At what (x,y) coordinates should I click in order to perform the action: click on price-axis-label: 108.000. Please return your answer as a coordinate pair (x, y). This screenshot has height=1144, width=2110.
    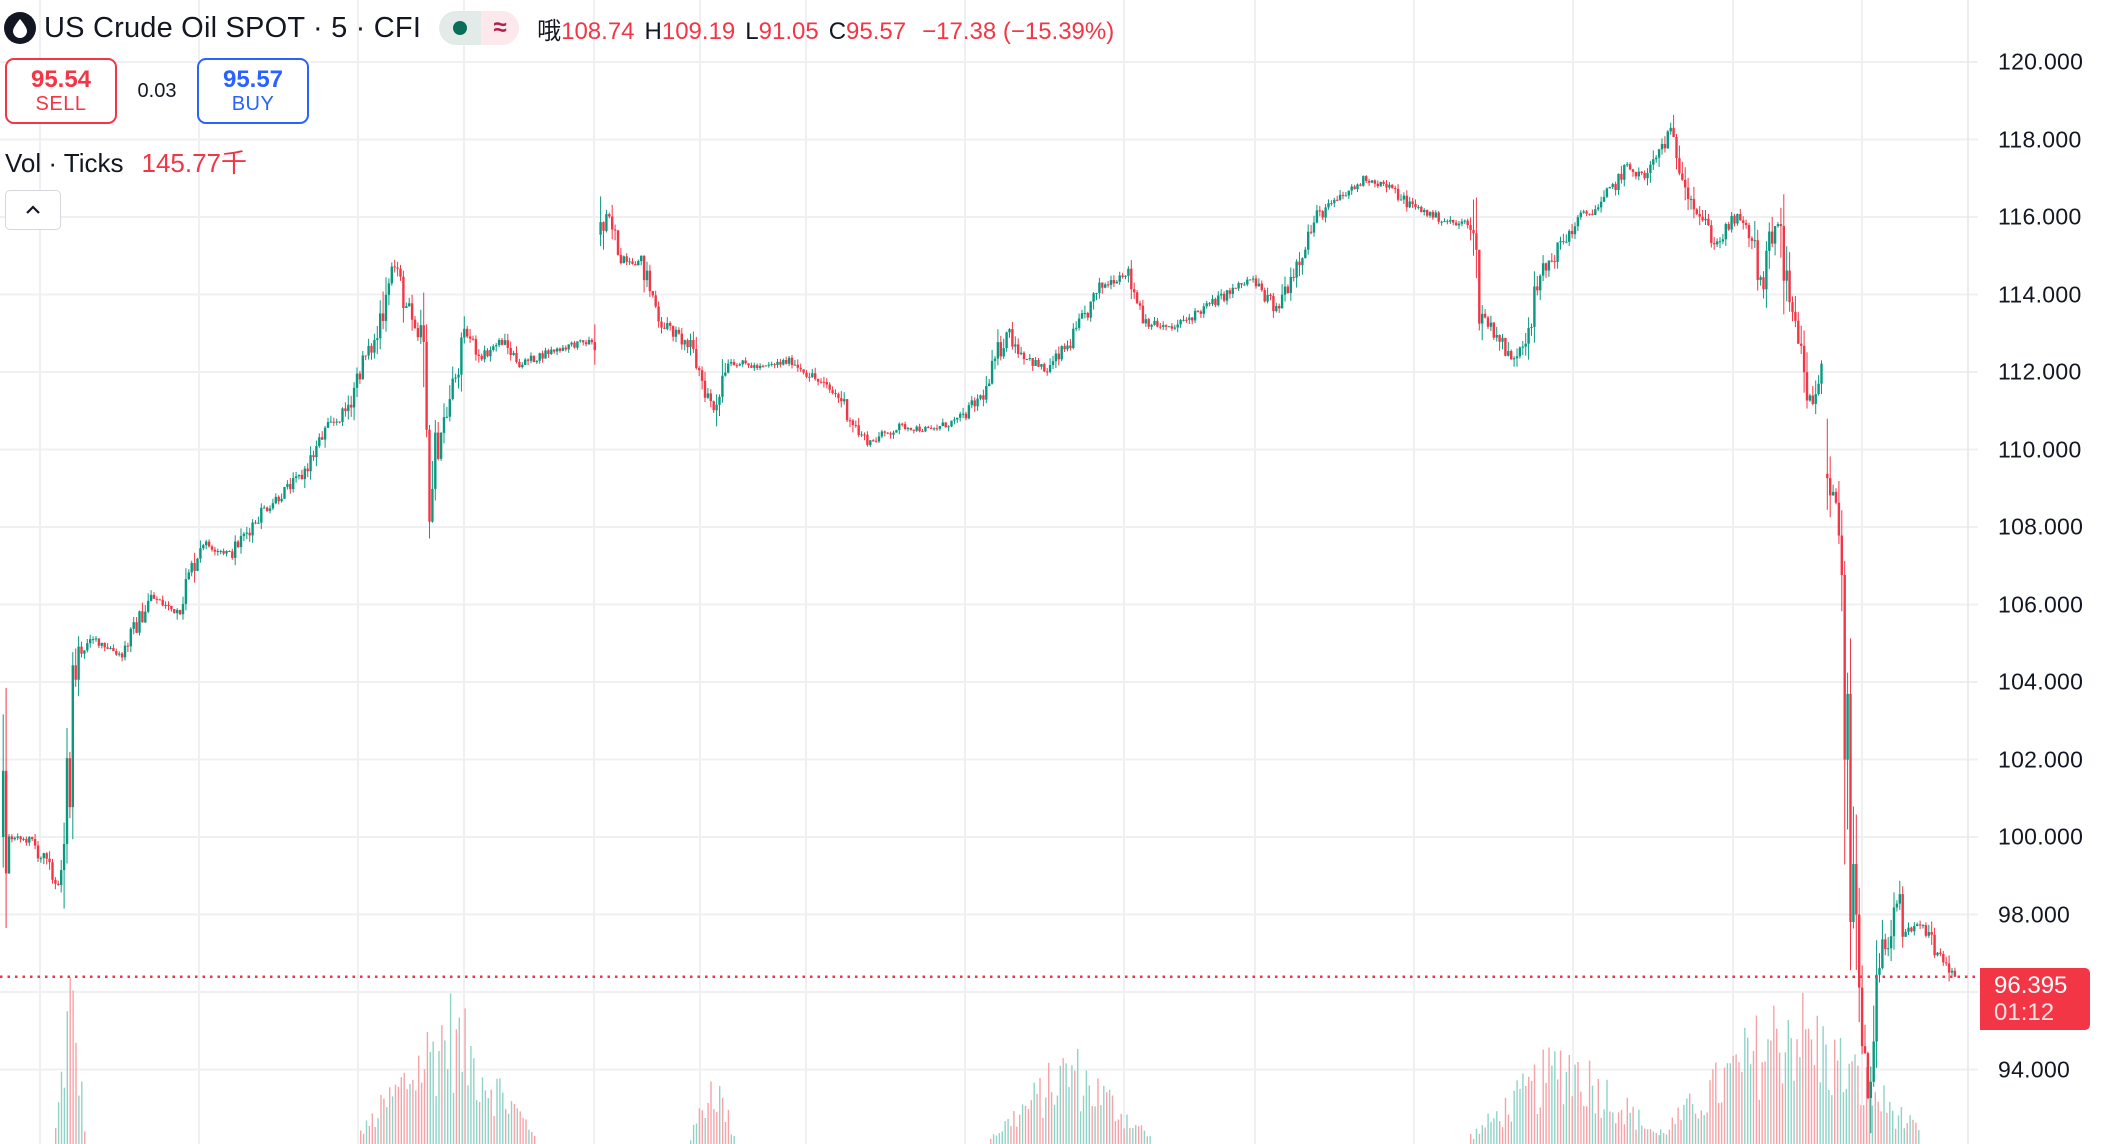
    Looking at the image, I should click on (2041, 526).